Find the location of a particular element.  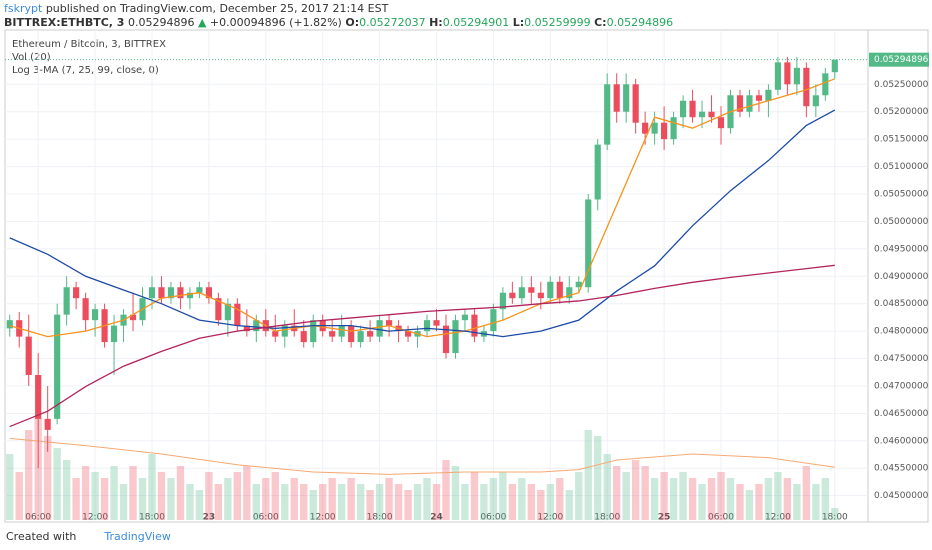

o-label: O: is located at coordinates (352, 22).